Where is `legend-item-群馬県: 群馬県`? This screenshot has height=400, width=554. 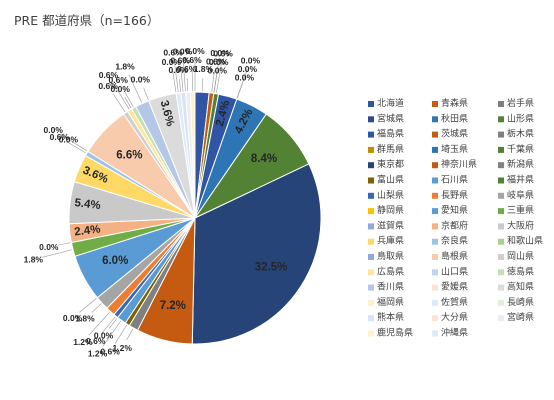 legend-item-群馬県: 群馬県 is located at coordinates (386, 149).